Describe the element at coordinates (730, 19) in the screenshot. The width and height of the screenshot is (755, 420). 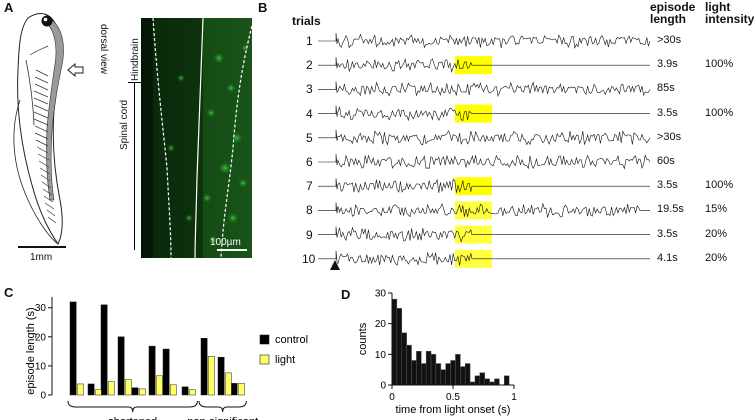
I see `light-intensity-header-line2: intensity` at that location.